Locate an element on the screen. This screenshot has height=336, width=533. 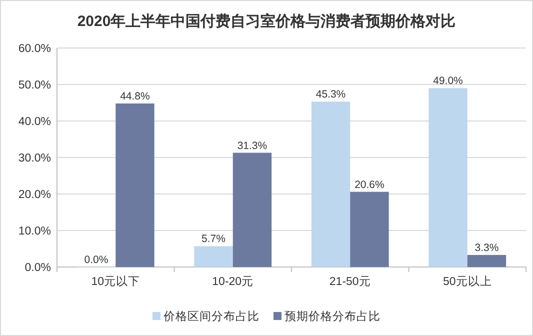
y-tick-label: 50.0% is located at coordinates (34, 86).